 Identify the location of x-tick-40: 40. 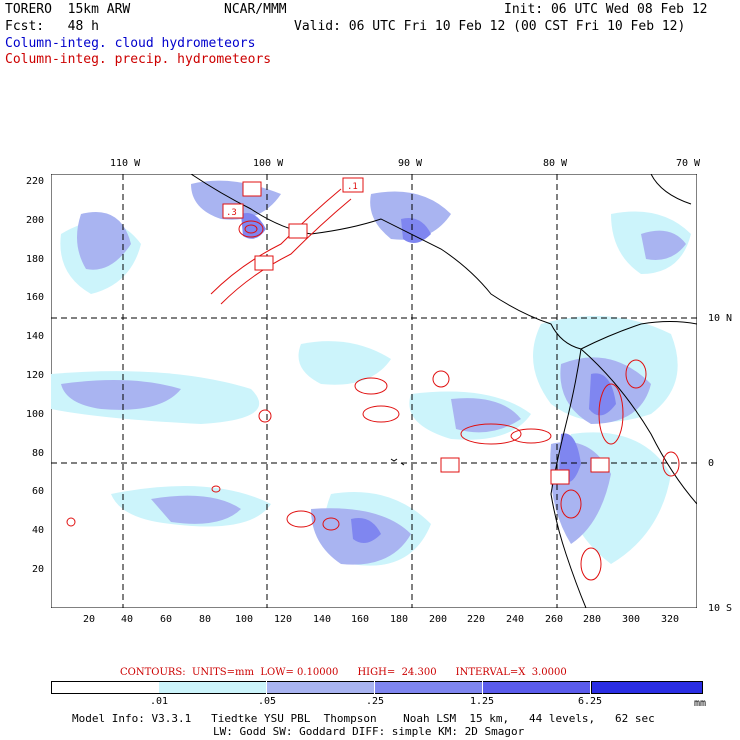
(127, 619).